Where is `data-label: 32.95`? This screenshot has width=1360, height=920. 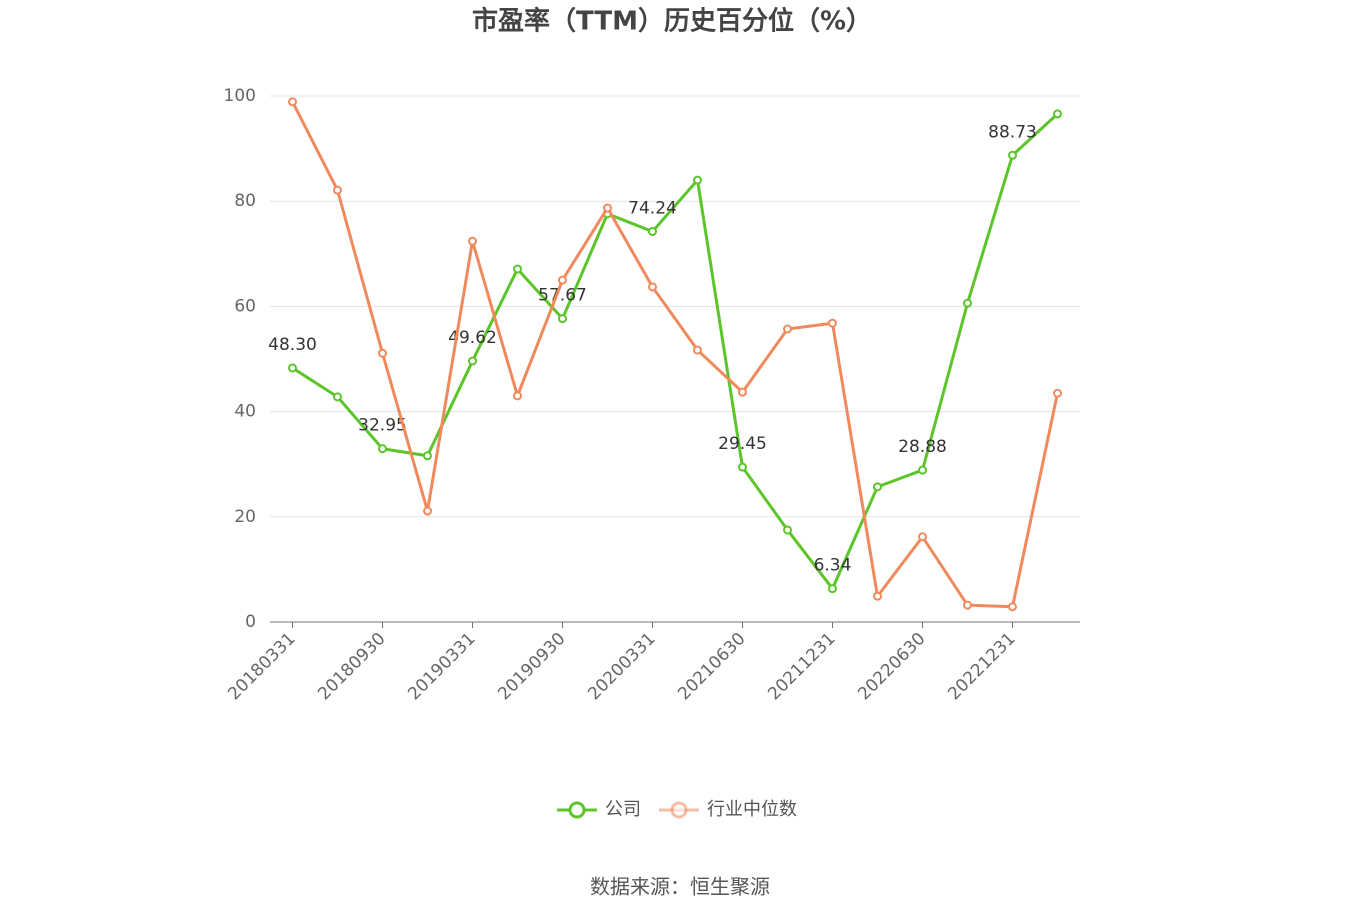
data-label: 32.95 is located at coordinates (382, 426).